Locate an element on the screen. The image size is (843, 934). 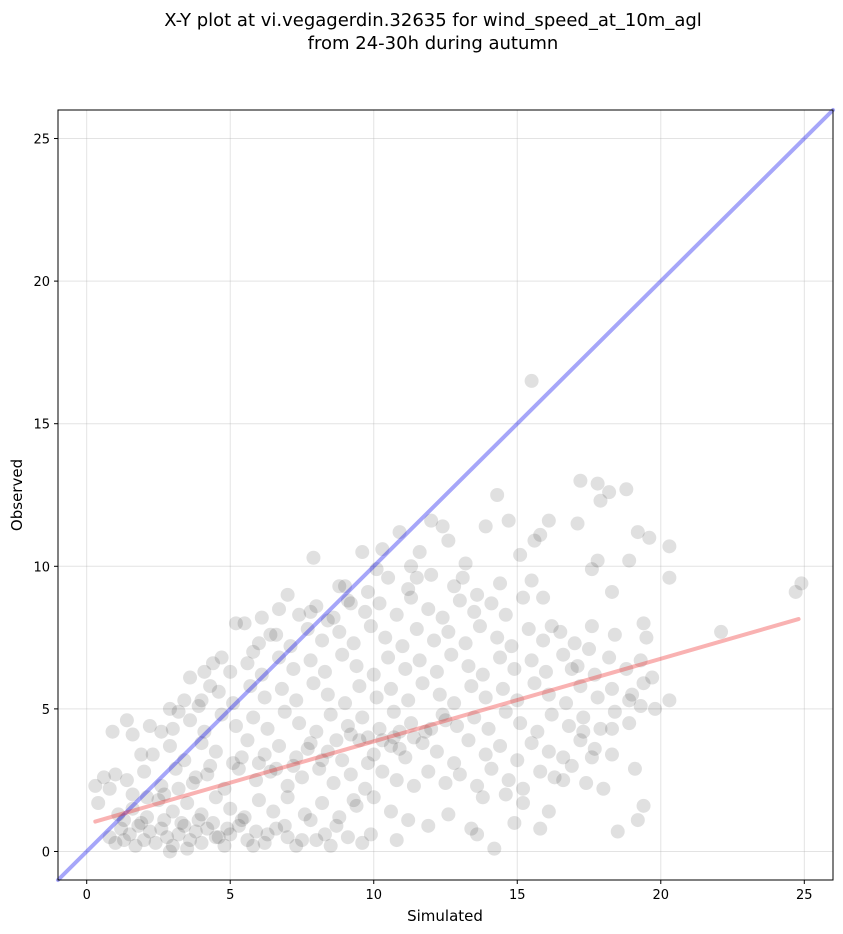
y-axis-label: Observed is located at coordinates (17, 495).